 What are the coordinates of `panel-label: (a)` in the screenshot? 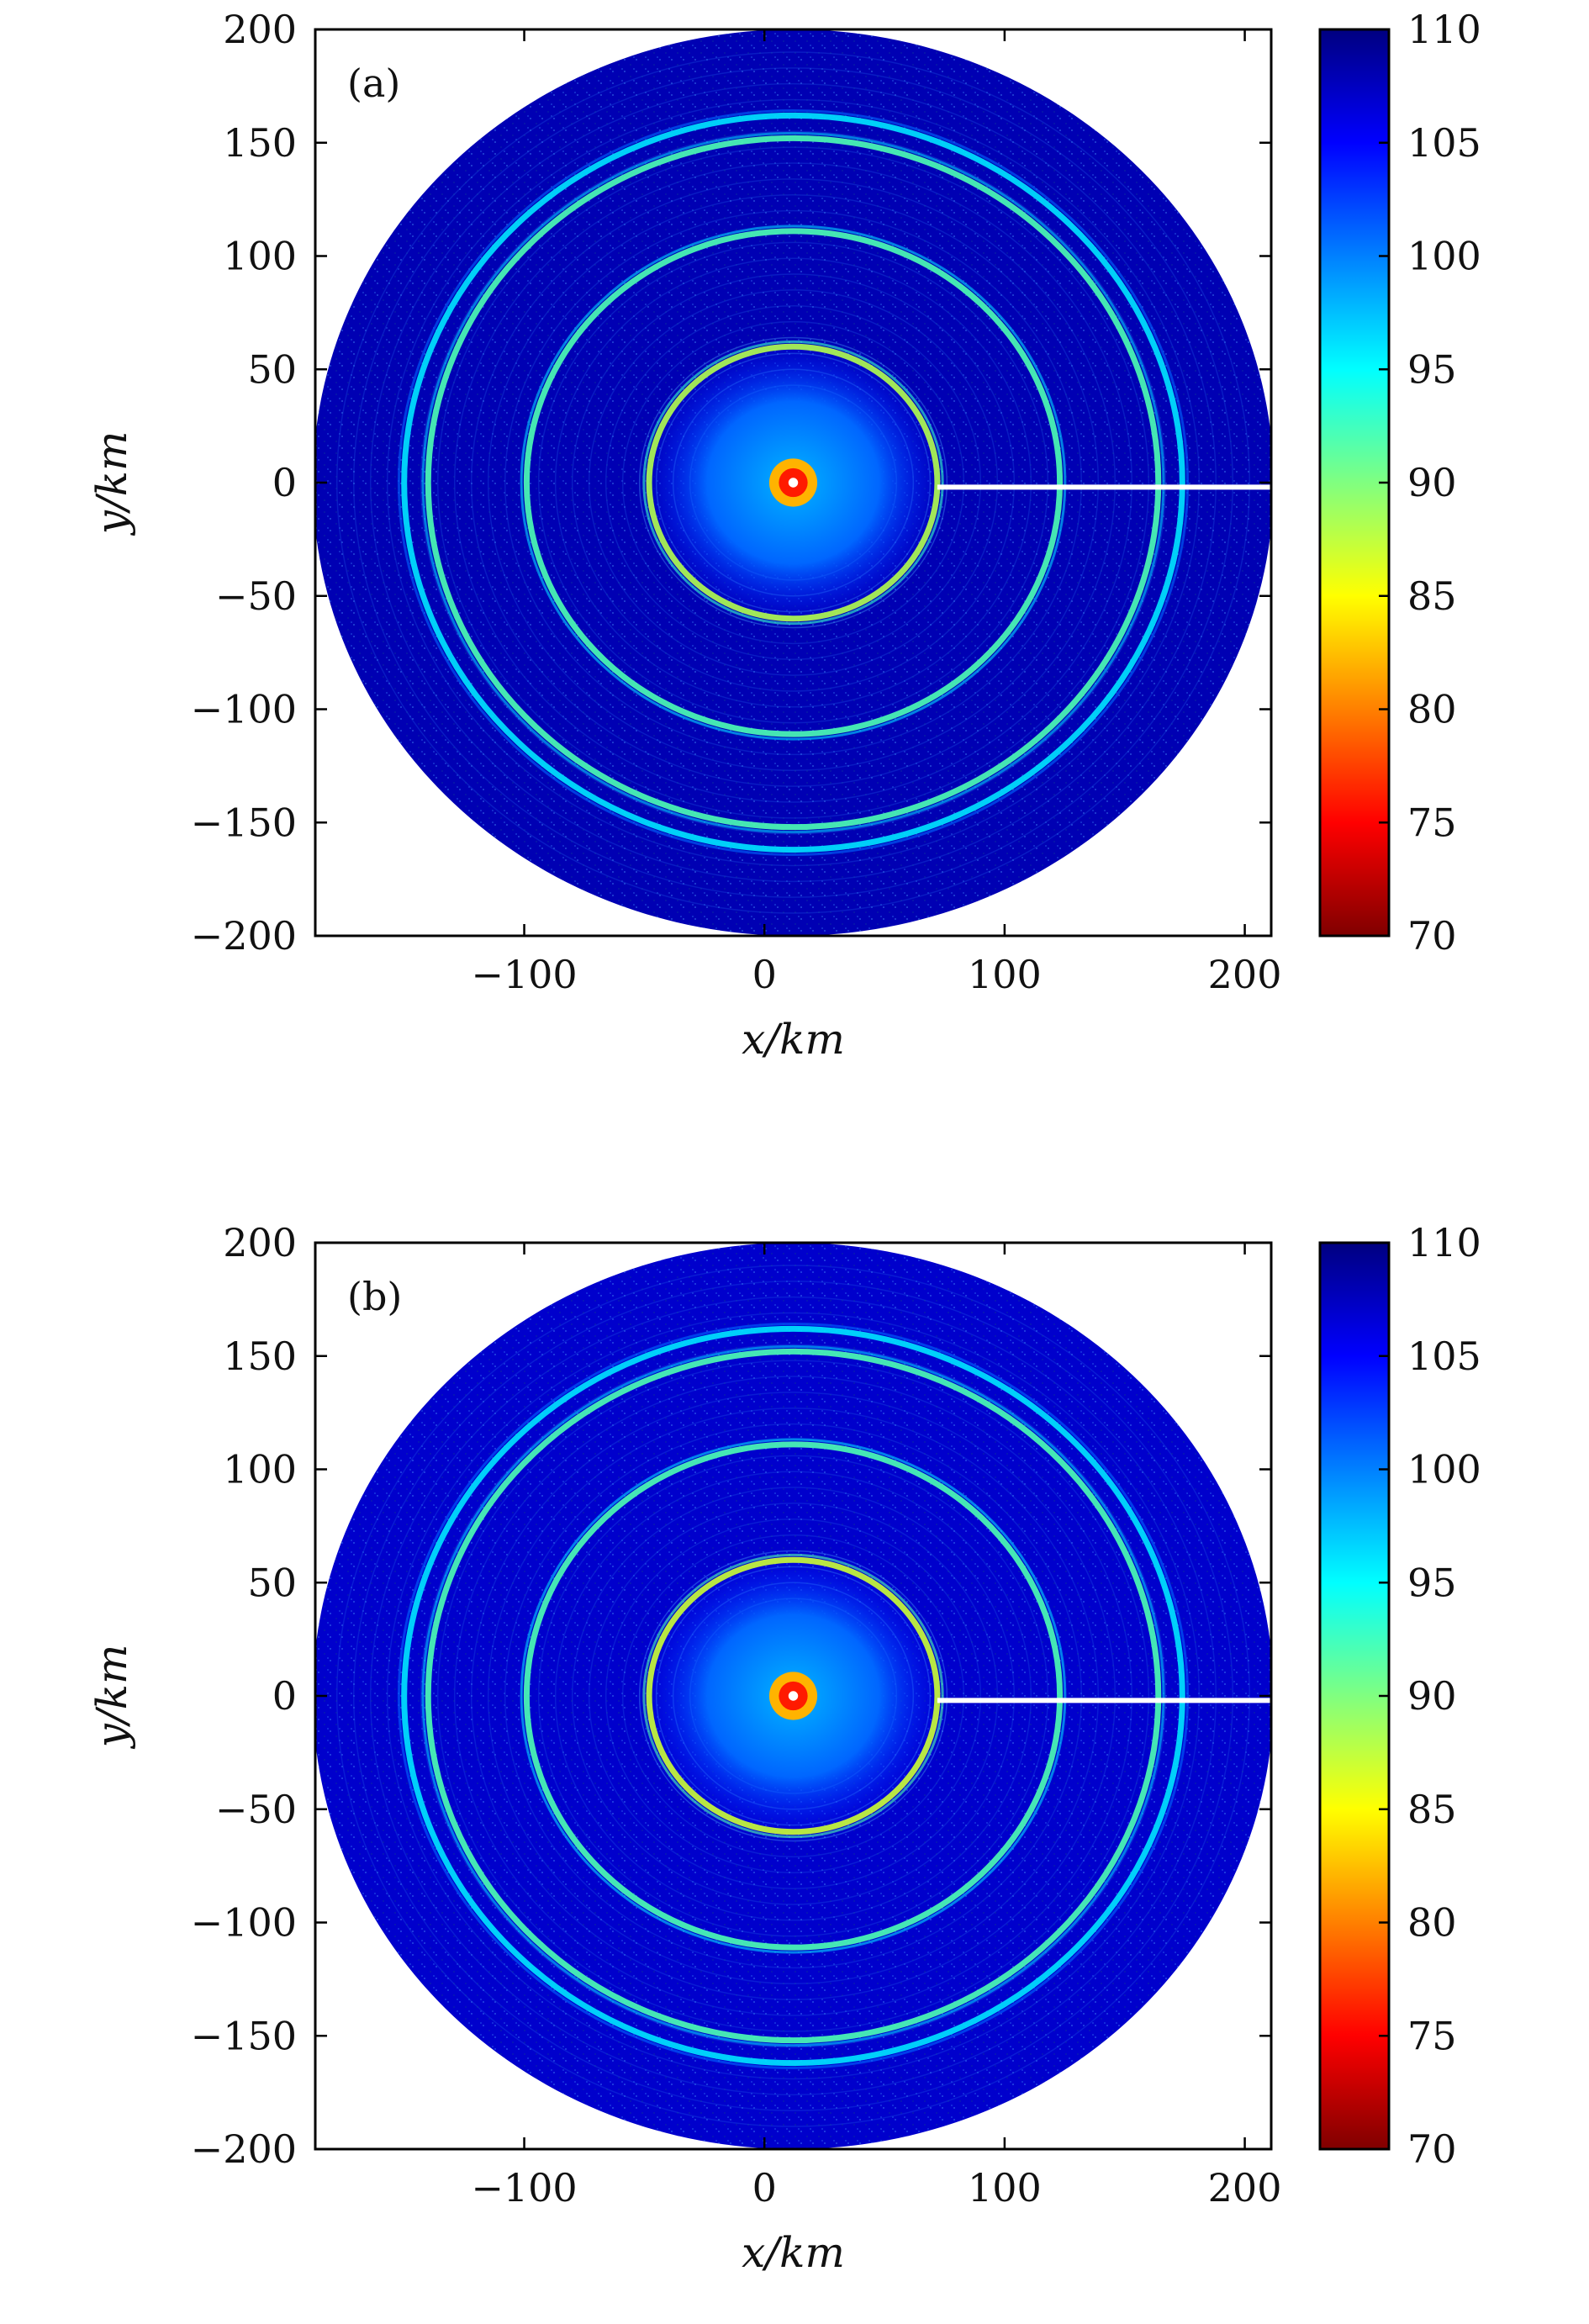 It's located at (373, 83).